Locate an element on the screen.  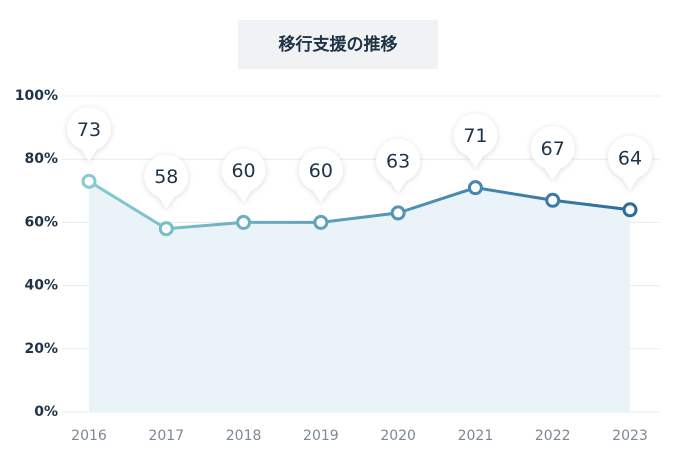
y-tick-label: 40% is located at coordinates (41, 286).